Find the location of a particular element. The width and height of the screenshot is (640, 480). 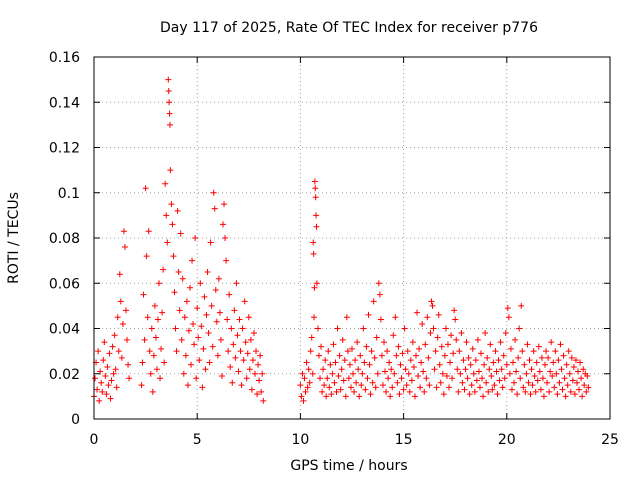

x-axis-label: GPS time / hours is located at coordinates (348, 466).